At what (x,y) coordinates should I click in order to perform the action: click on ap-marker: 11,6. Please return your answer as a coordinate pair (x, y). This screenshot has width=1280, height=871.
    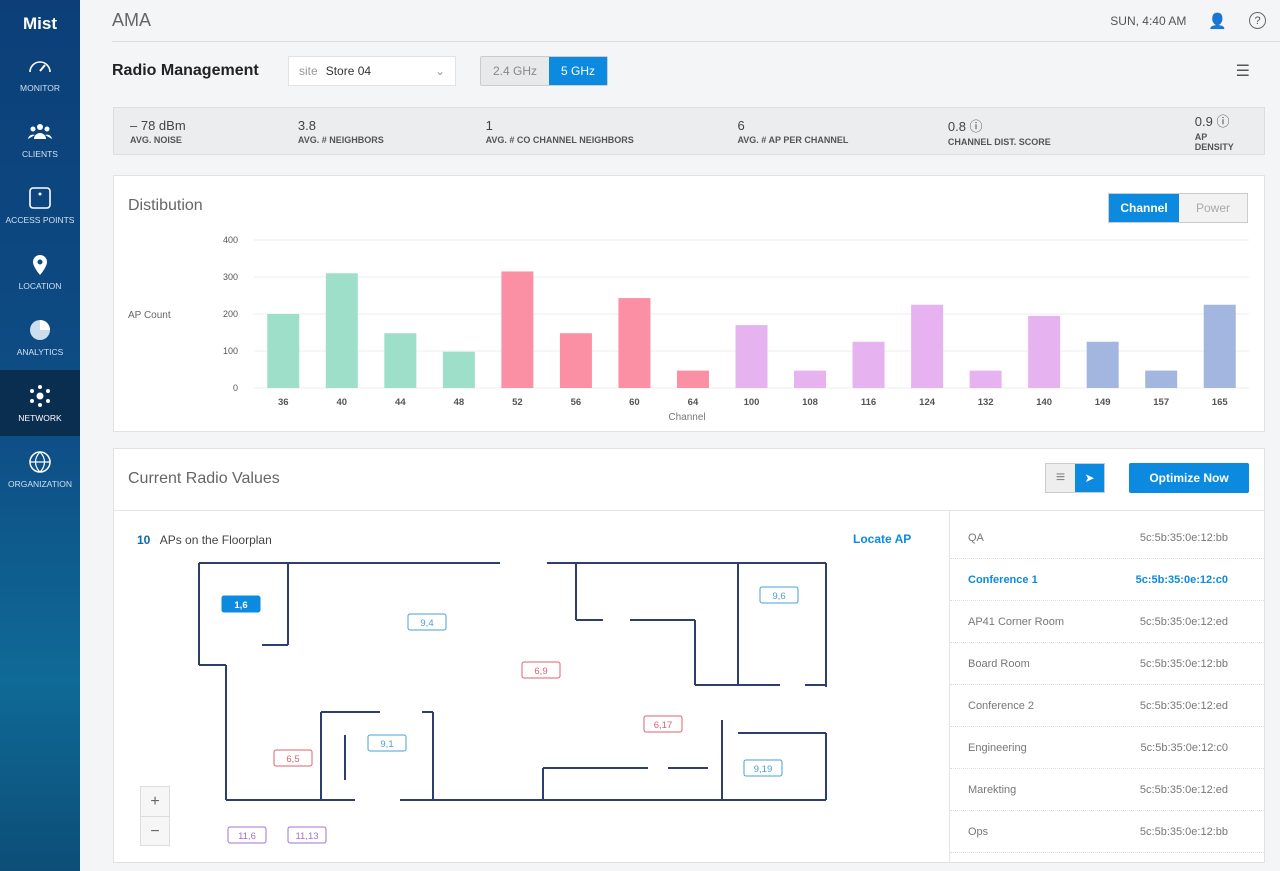
    Looking at the image, I should click on (247, 835).